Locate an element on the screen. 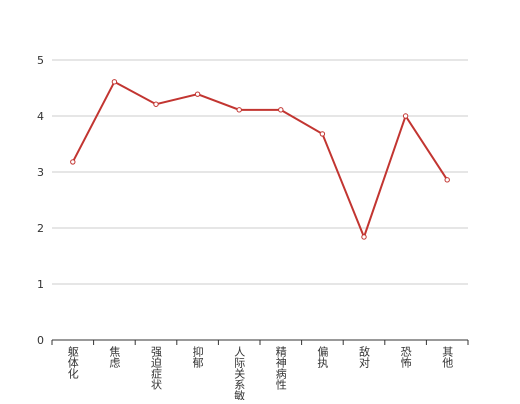 The height and width of the screenshot is (404, 520). x-tick-label: 恐怖 is located at coordinates (405, 357).